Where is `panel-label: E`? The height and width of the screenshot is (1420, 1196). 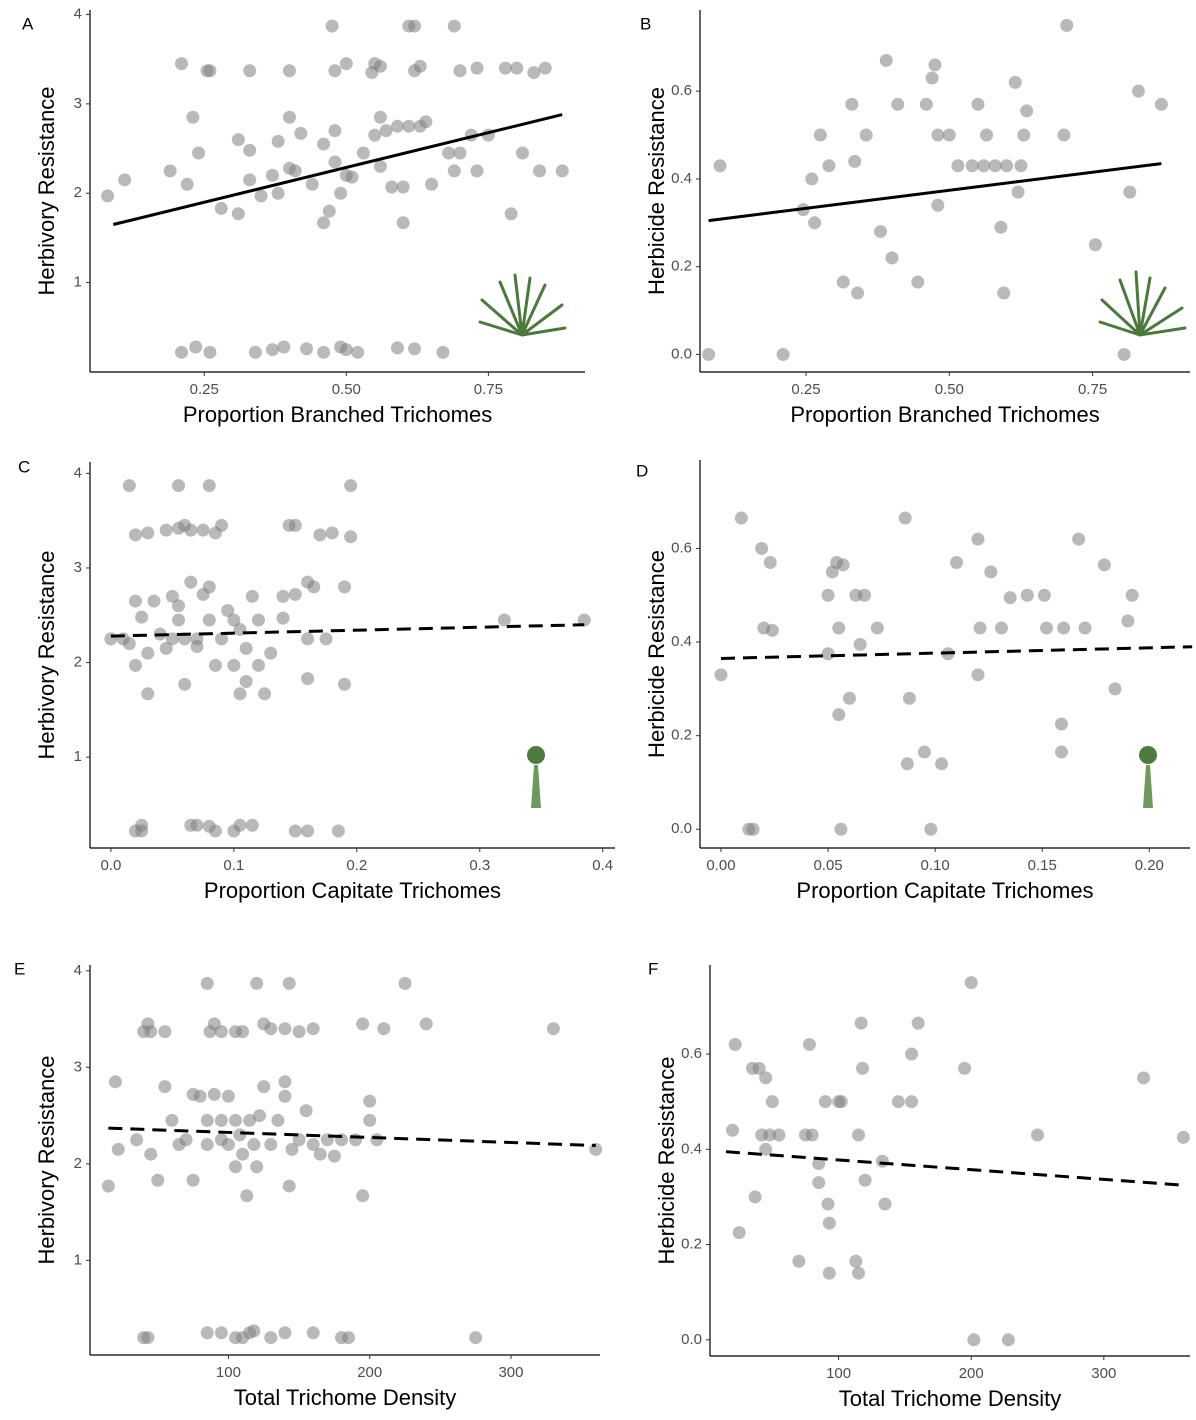 panel-label: E is located at coordinates (19, 968).